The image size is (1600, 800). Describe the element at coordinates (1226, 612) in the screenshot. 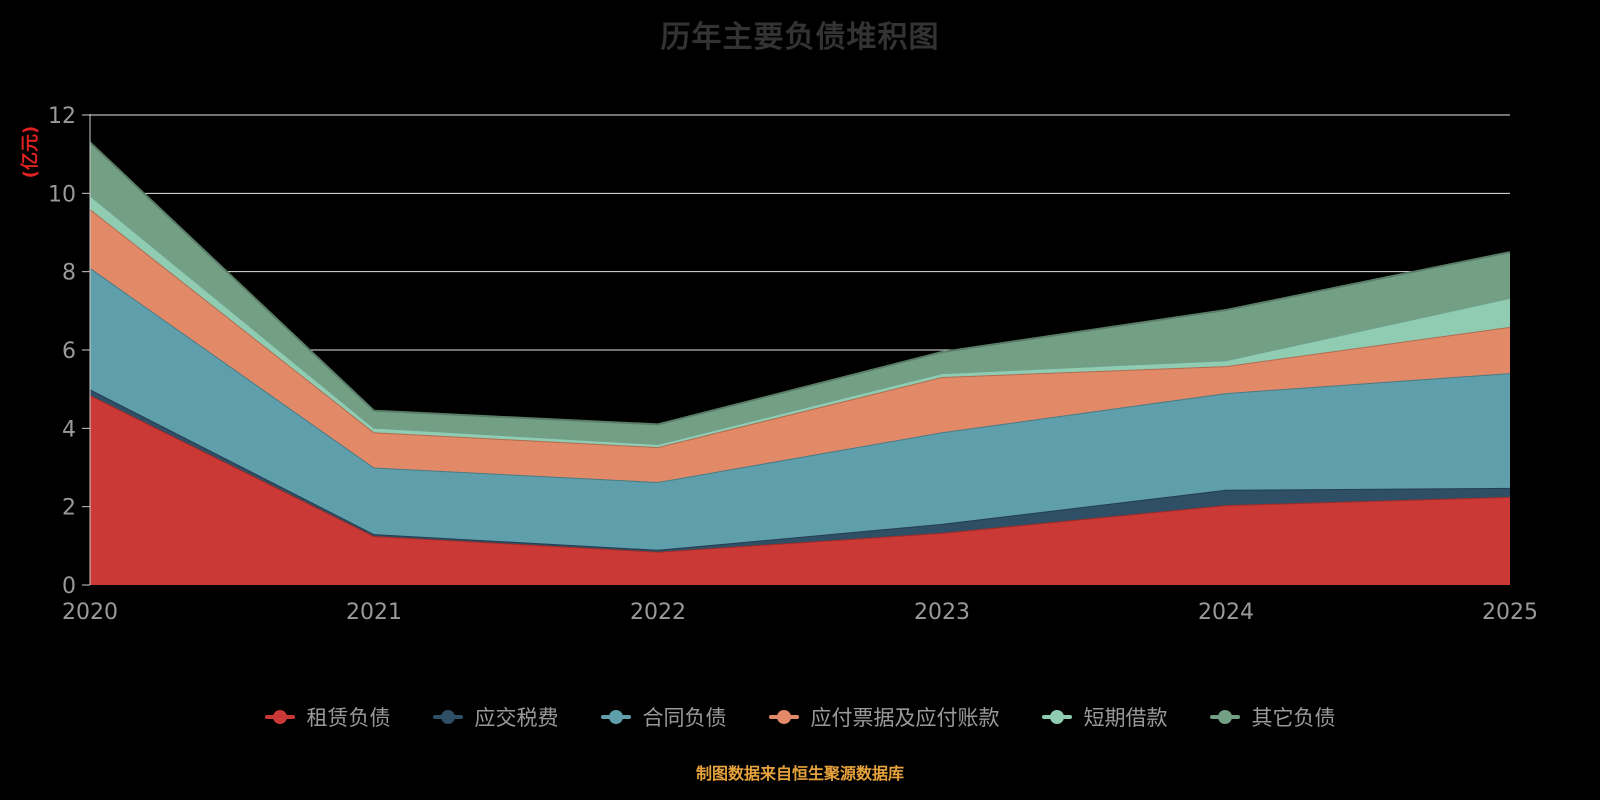

I see `x-tick-label: 2024` at that location.